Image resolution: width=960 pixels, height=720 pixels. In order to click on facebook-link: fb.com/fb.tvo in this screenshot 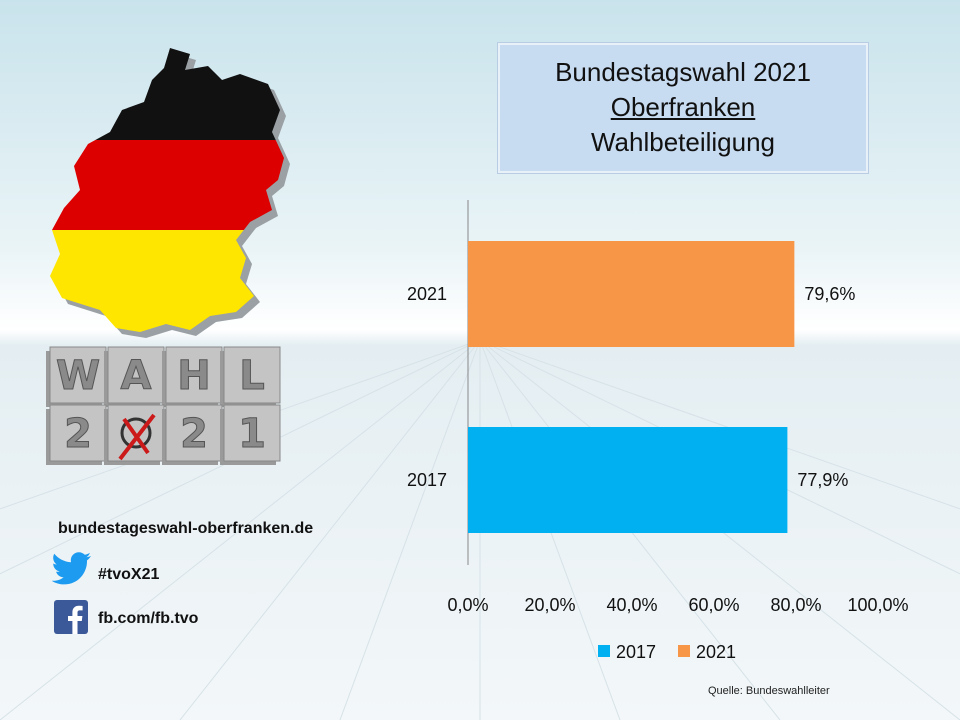, I will do `click(148, 618)`.